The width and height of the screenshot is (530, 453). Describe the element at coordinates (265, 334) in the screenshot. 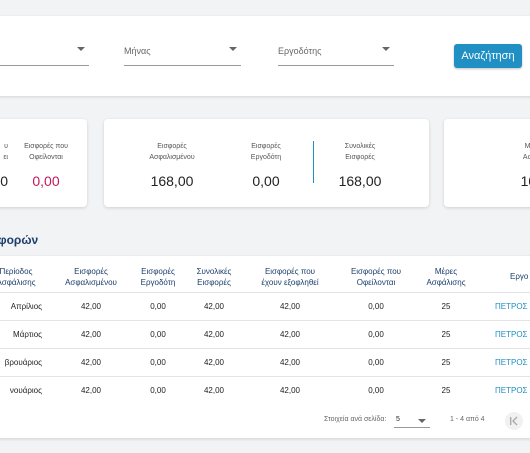

I see `table-row: Μάρτιος 42,00 0,00 42,00 42,00 0,00 25 ΠΕΤΡΟΣ Γ` at that location.